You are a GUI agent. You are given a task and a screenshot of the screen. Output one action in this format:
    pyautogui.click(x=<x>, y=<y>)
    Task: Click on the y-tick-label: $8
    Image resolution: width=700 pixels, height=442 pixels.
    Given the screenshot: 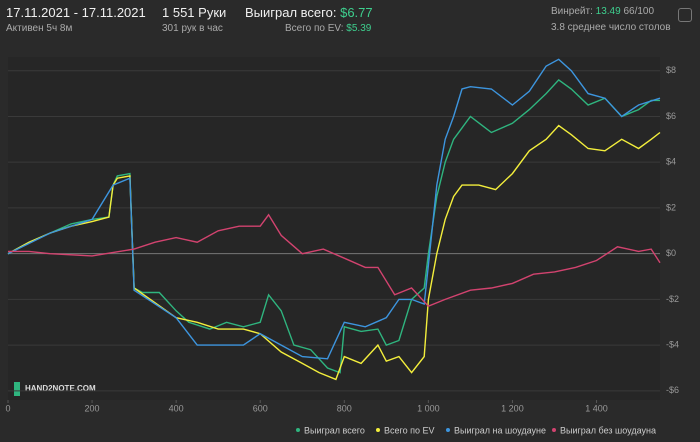 What is the action you would take?
    pyautogui.click(x=671, y=70)
    